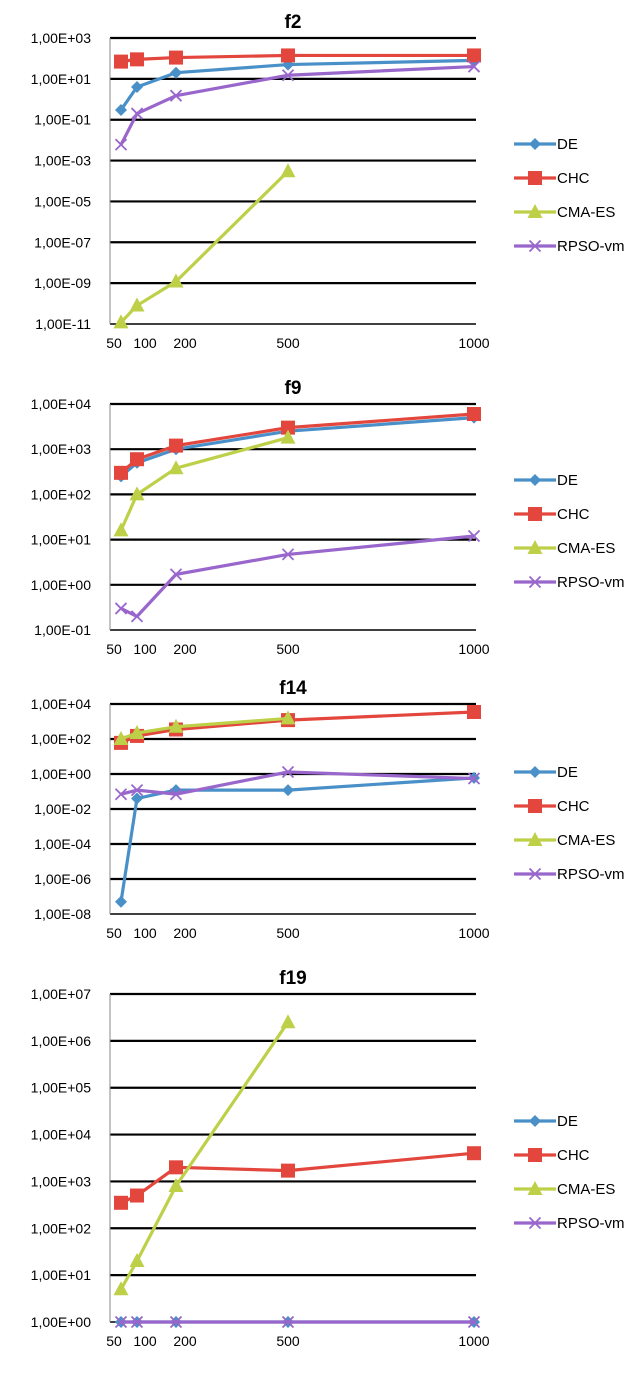 The width and height of the screenshot is (644, 1380). Describe the element at coordinates (292, 978) in the screenshot. I see `chart-title: f19` at that location.